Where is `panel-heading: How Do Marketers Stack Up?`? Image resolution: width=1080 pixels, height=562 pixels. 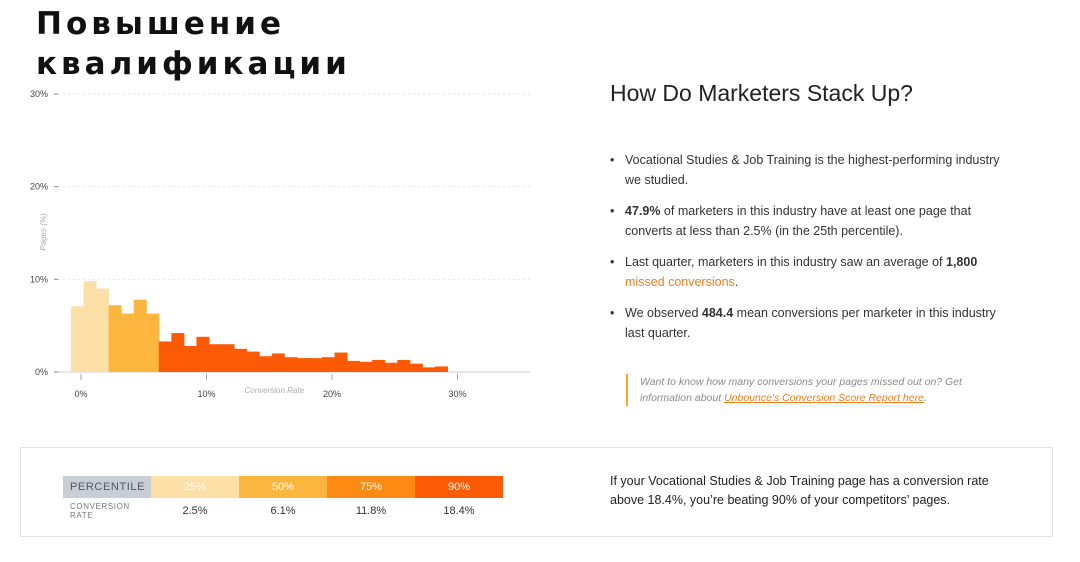
panel-heading: How Do Marketers Stack Up? is located at coordinates (761, 93).